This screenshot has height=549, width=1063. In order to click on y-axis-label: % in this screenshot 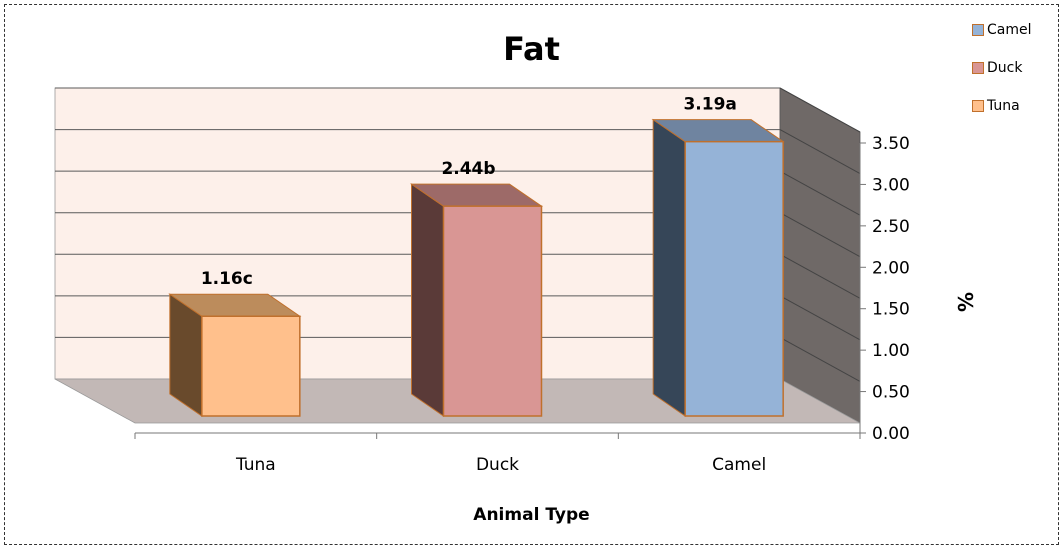, I will do `click(966, 302)`.